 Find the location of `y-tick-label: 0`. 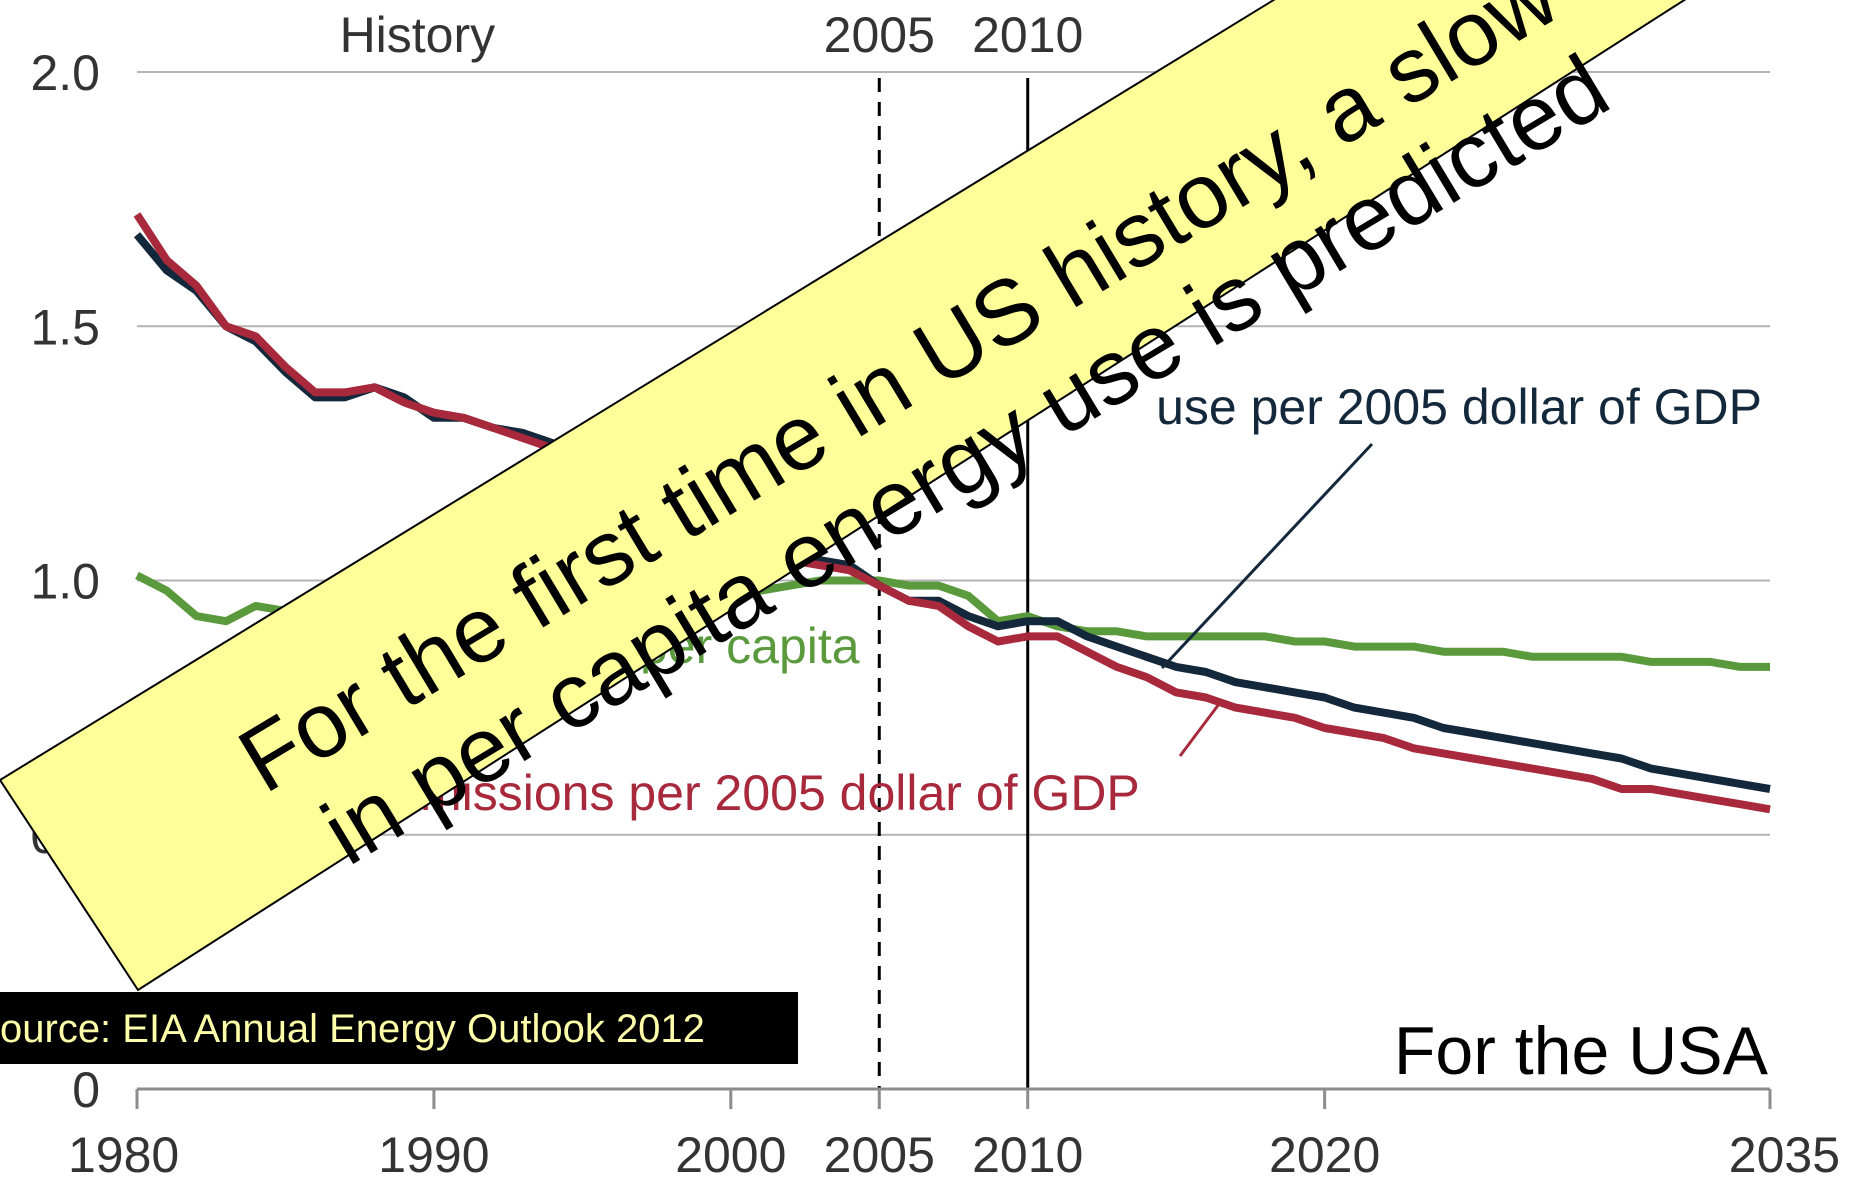

y-tick-label: 0 is located at coordinates (86, 1090).